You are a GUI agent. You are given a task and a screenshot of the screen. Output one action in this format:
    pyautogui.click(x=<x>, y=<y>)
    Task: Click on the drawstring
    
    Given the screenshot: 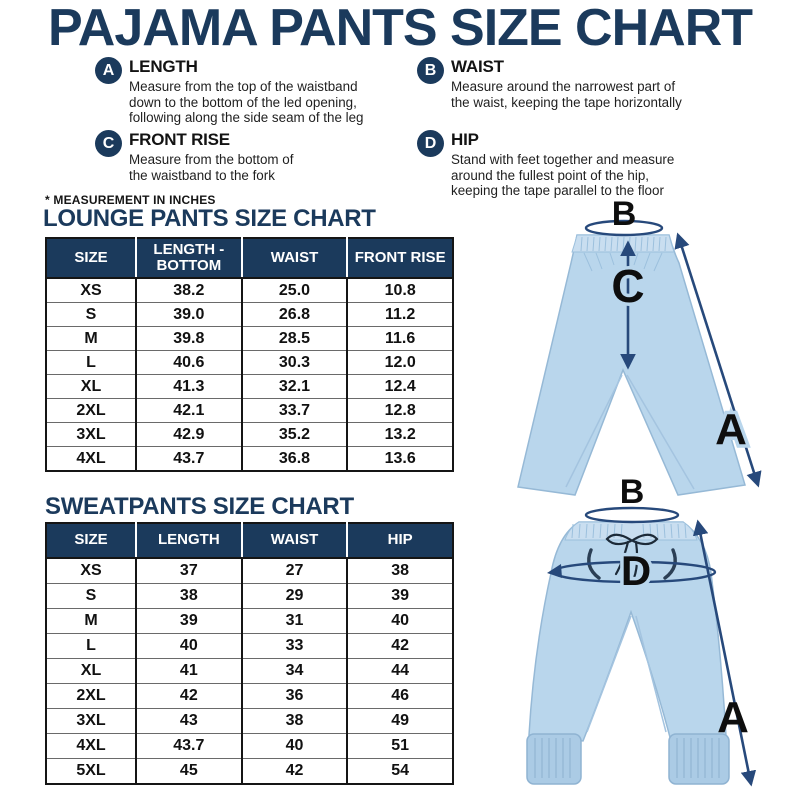 What is the action you would take?
    pyautogui.click(x=632, y=556)
    